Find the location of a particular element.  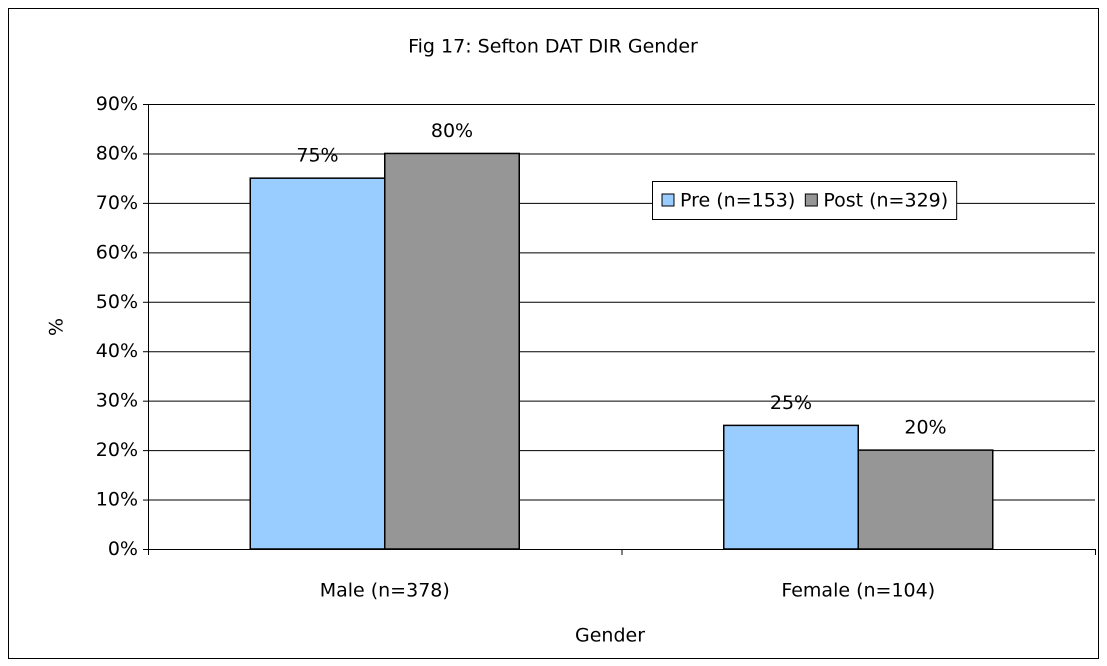

legend-label: Pre (n=153) is located at coordinates (737, 201).